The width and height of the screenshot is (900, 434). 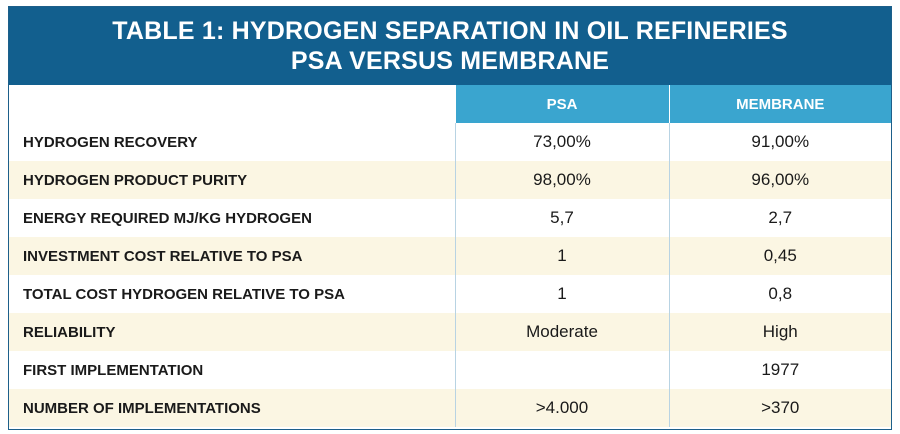 What do you see at coordinates (232, 218) in the screenshot?
I see `row-label: ENERGY REQUIRED MJ/KG HYDROGEN` at bounding box center [232, 218].